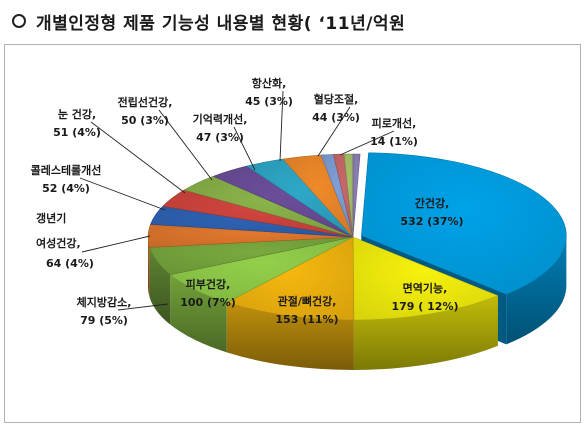  What do you see at coordinates (51, 218) in the screenshot?
I see `slice-label-name-5: 갱년기` at bounding box center [51, 218].